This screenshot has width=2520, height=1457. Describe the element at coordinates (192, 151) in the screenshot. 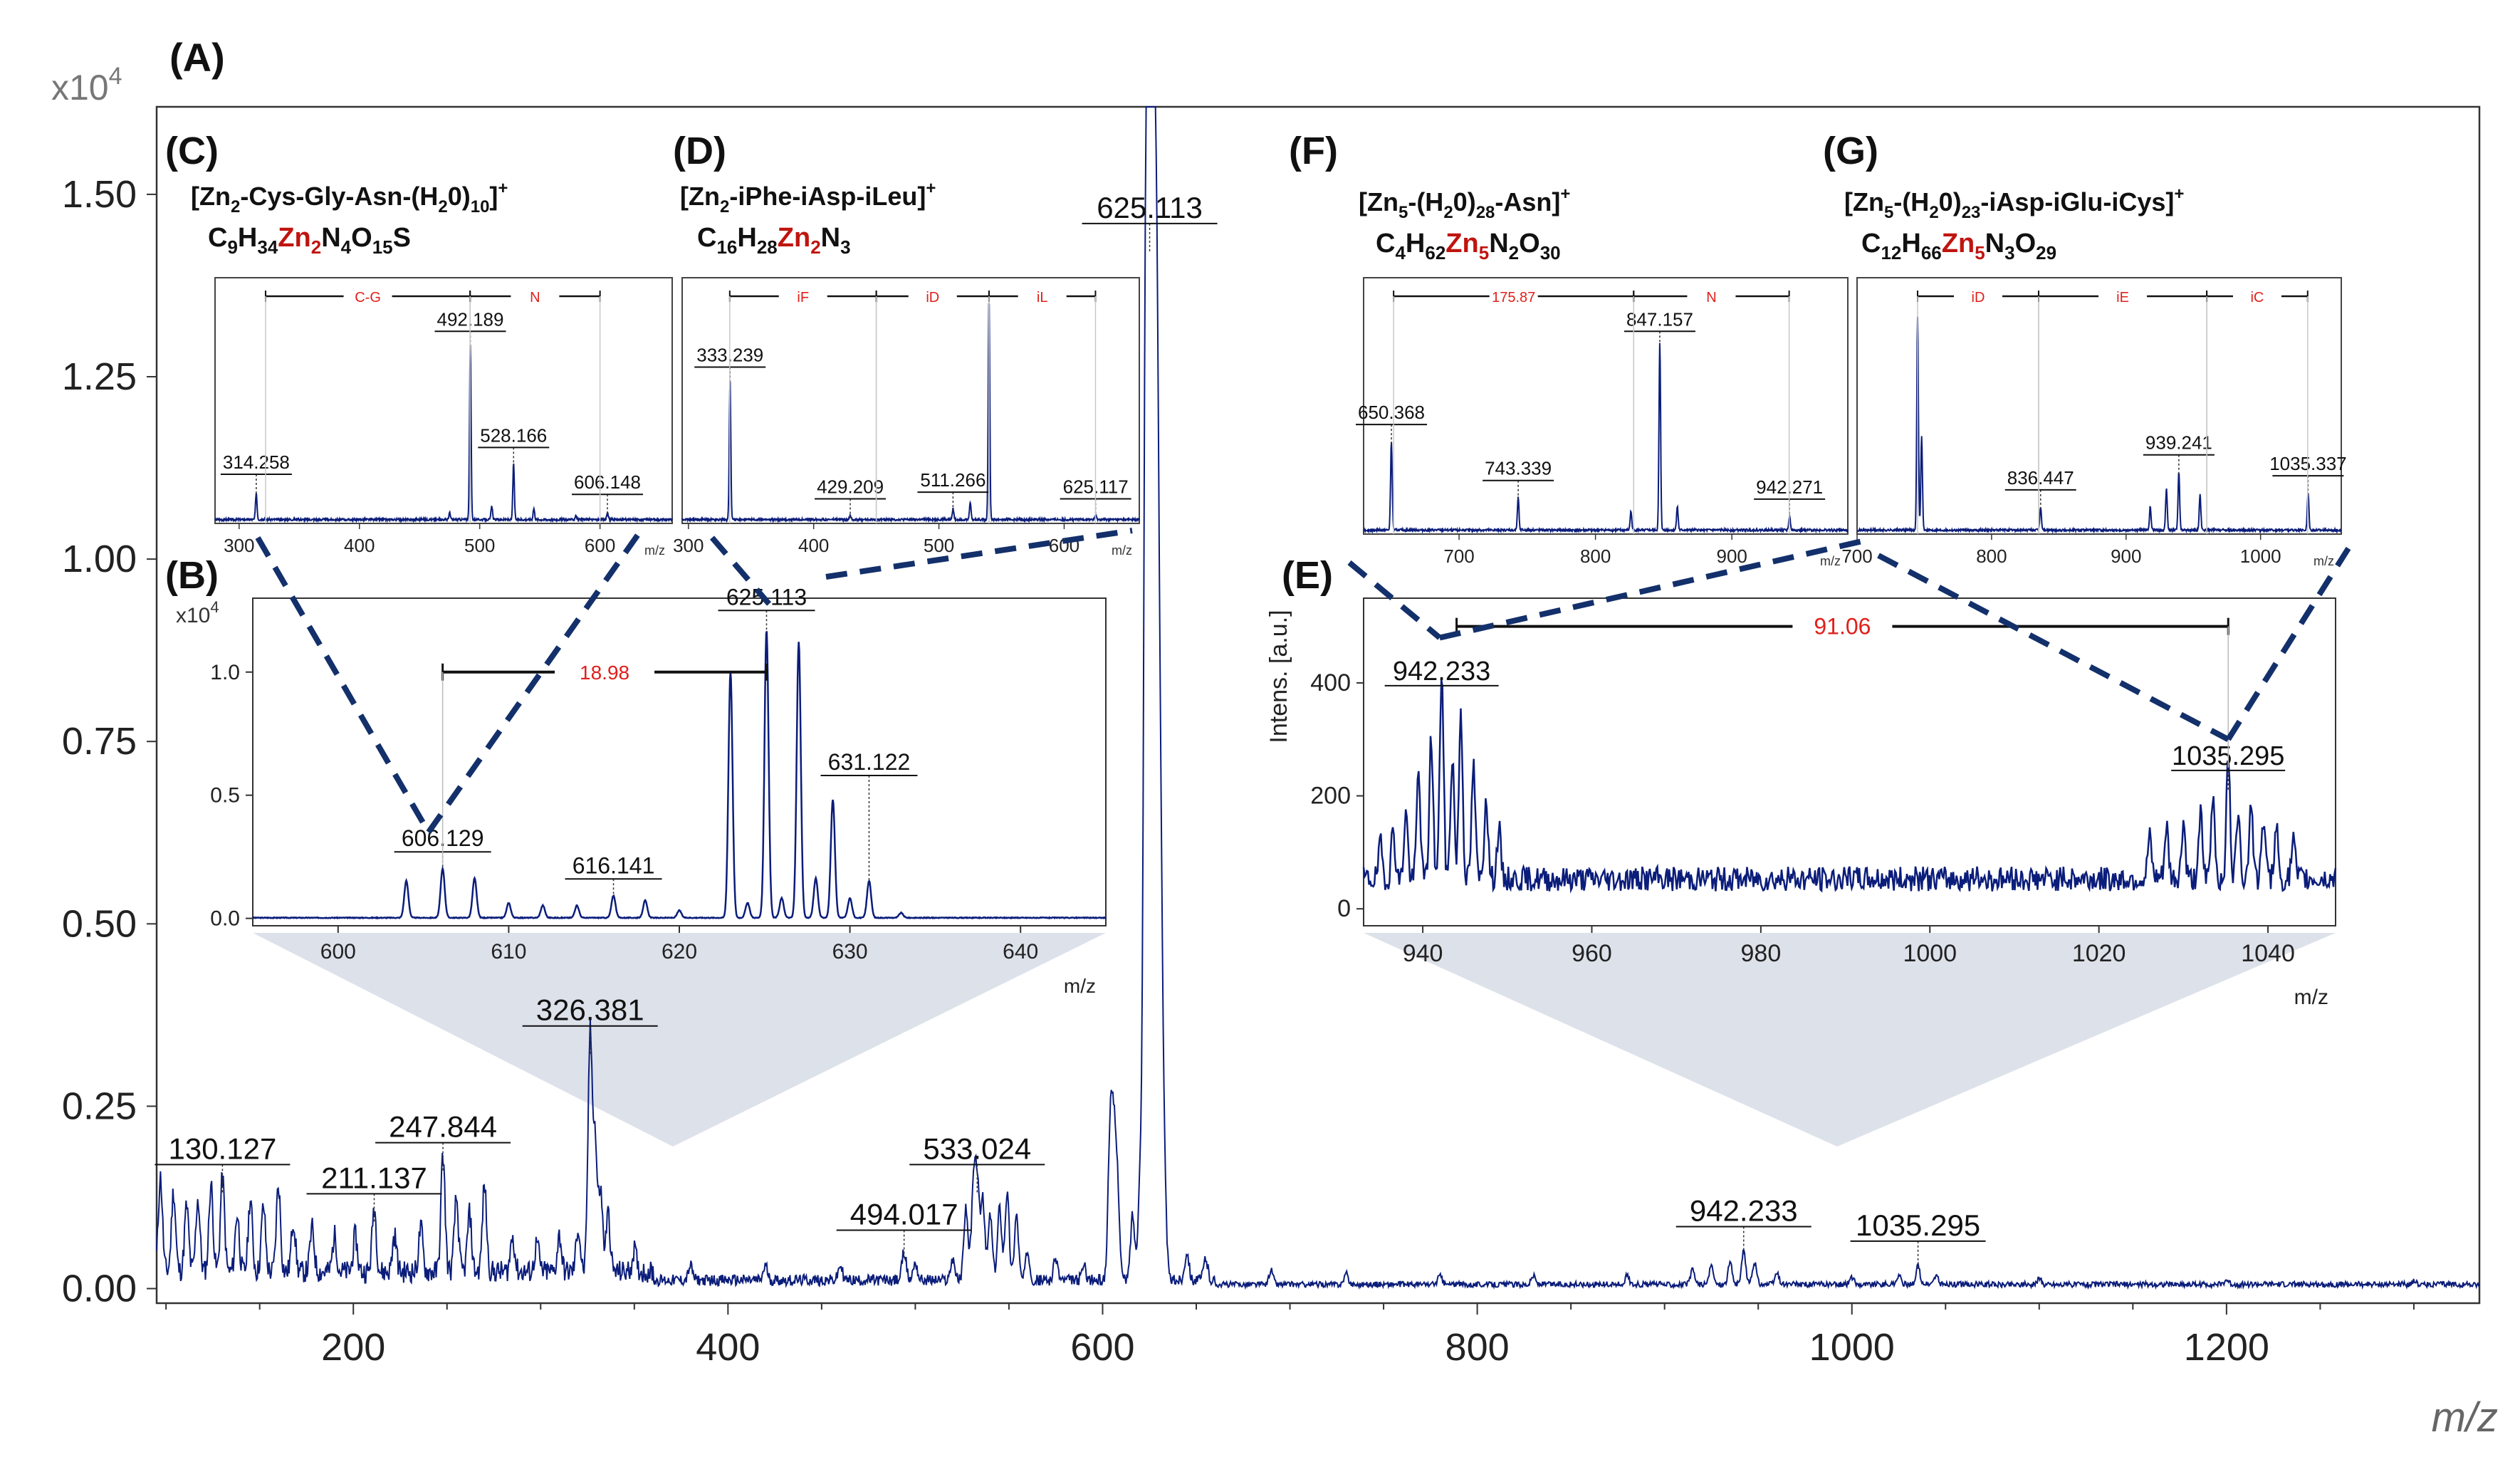

I see `panel-label-c: (C)` at that location.